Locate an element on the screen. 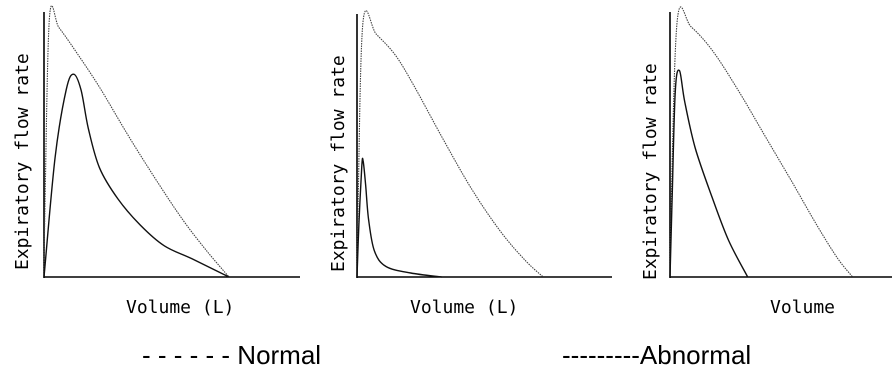 The height and width of the screenshot is (373, 896). panel-2-x-axis-label: Volume (L) is located at coordinates (464, 307).